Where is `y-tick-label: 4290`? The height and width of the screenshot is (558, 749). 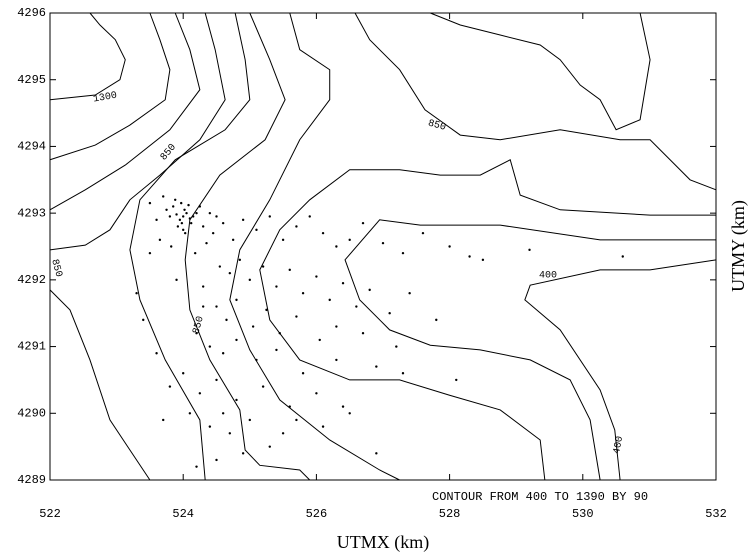 y-tick-label: 4290 is located at coordinates (31, 413).